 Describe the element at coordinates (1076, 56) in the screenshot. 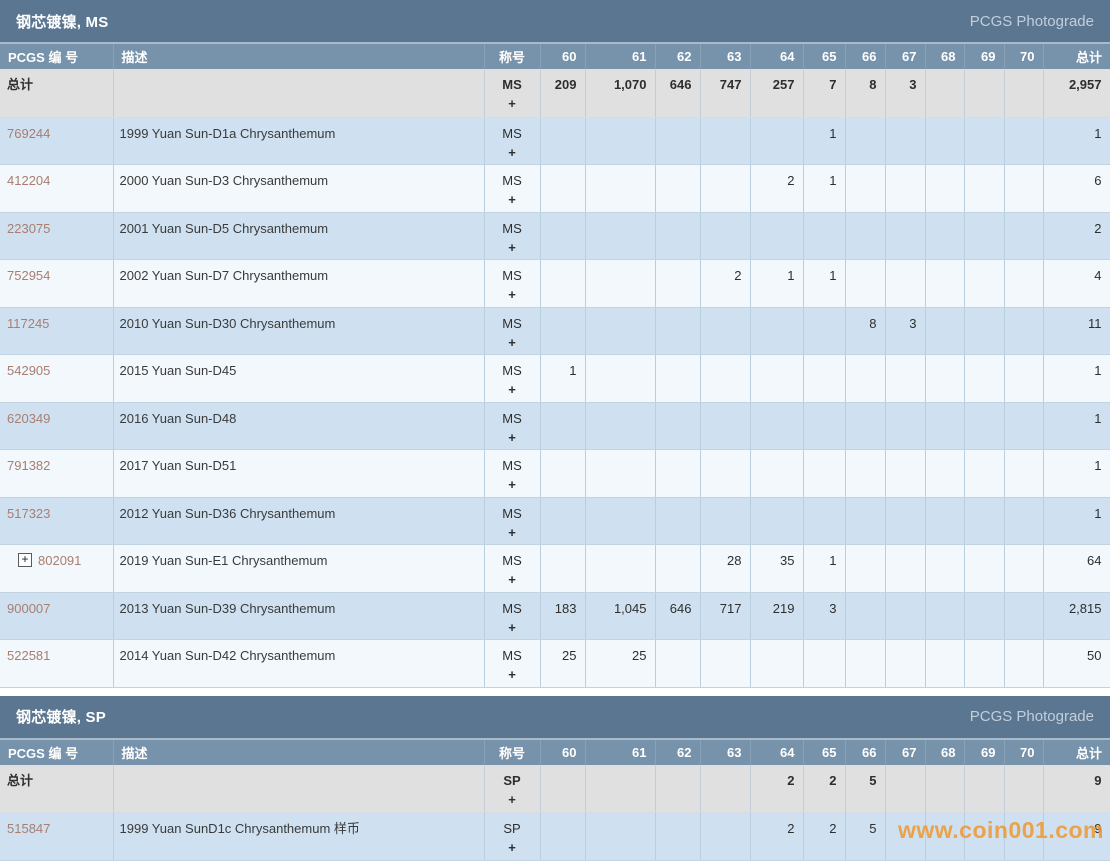

I see `column-header-total: 总计` at that location.